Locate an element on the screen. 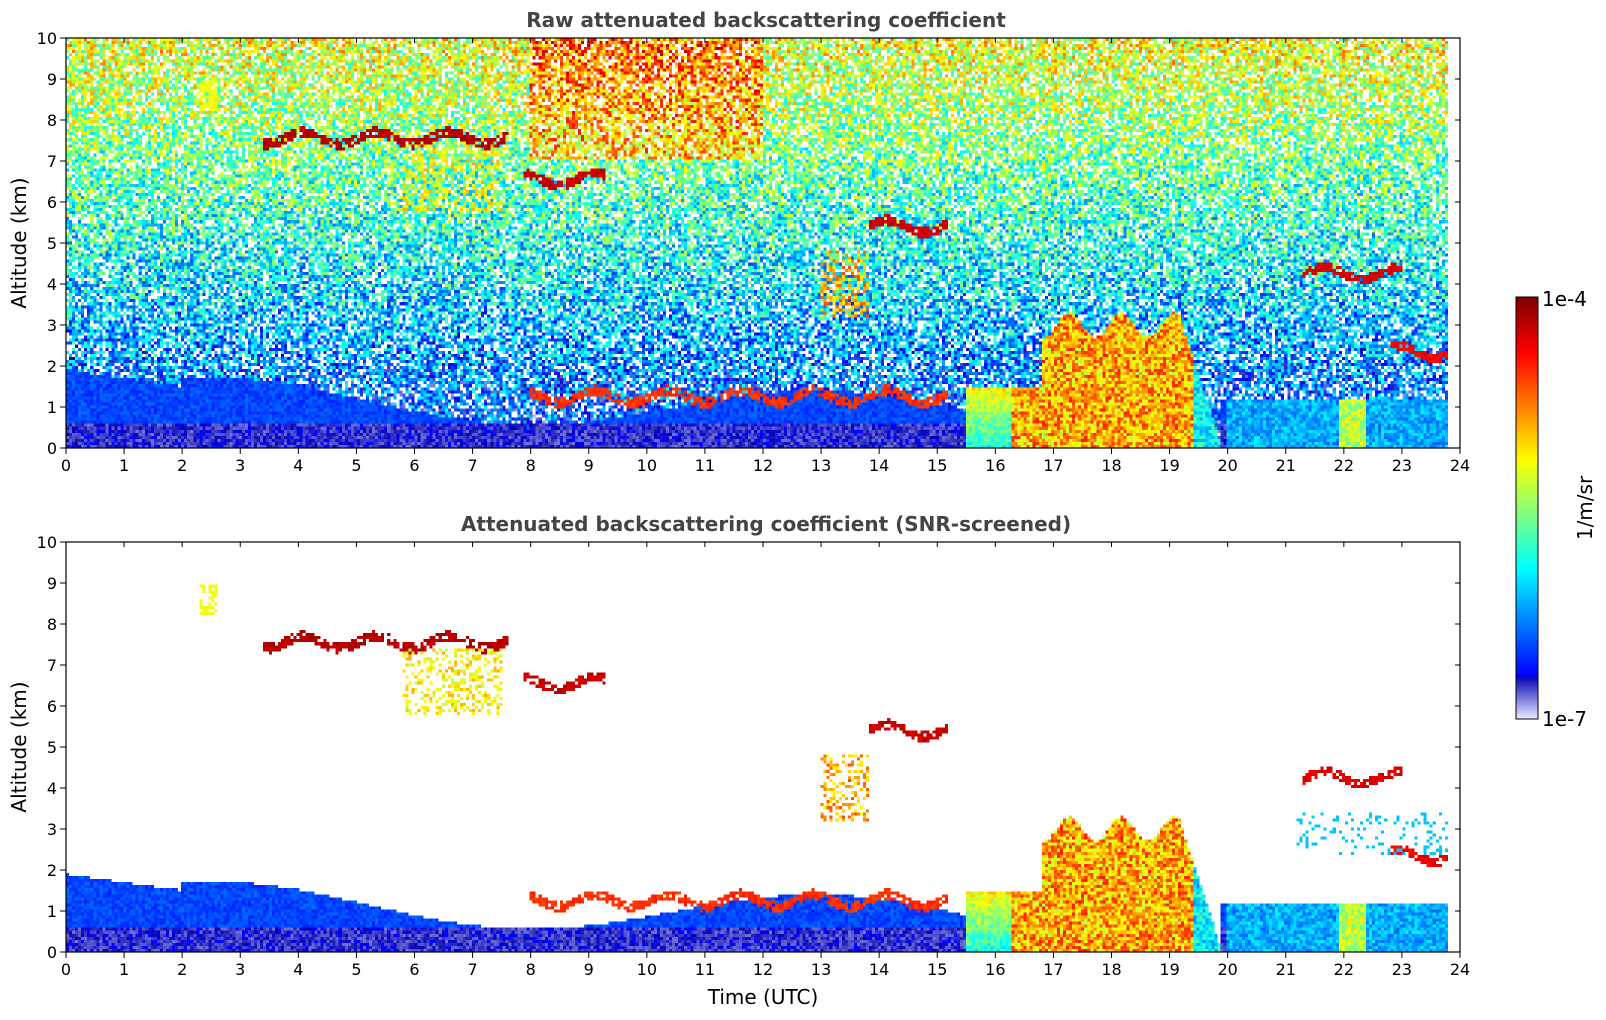  colorbar-gradient is located at coordinates (1527, 508).